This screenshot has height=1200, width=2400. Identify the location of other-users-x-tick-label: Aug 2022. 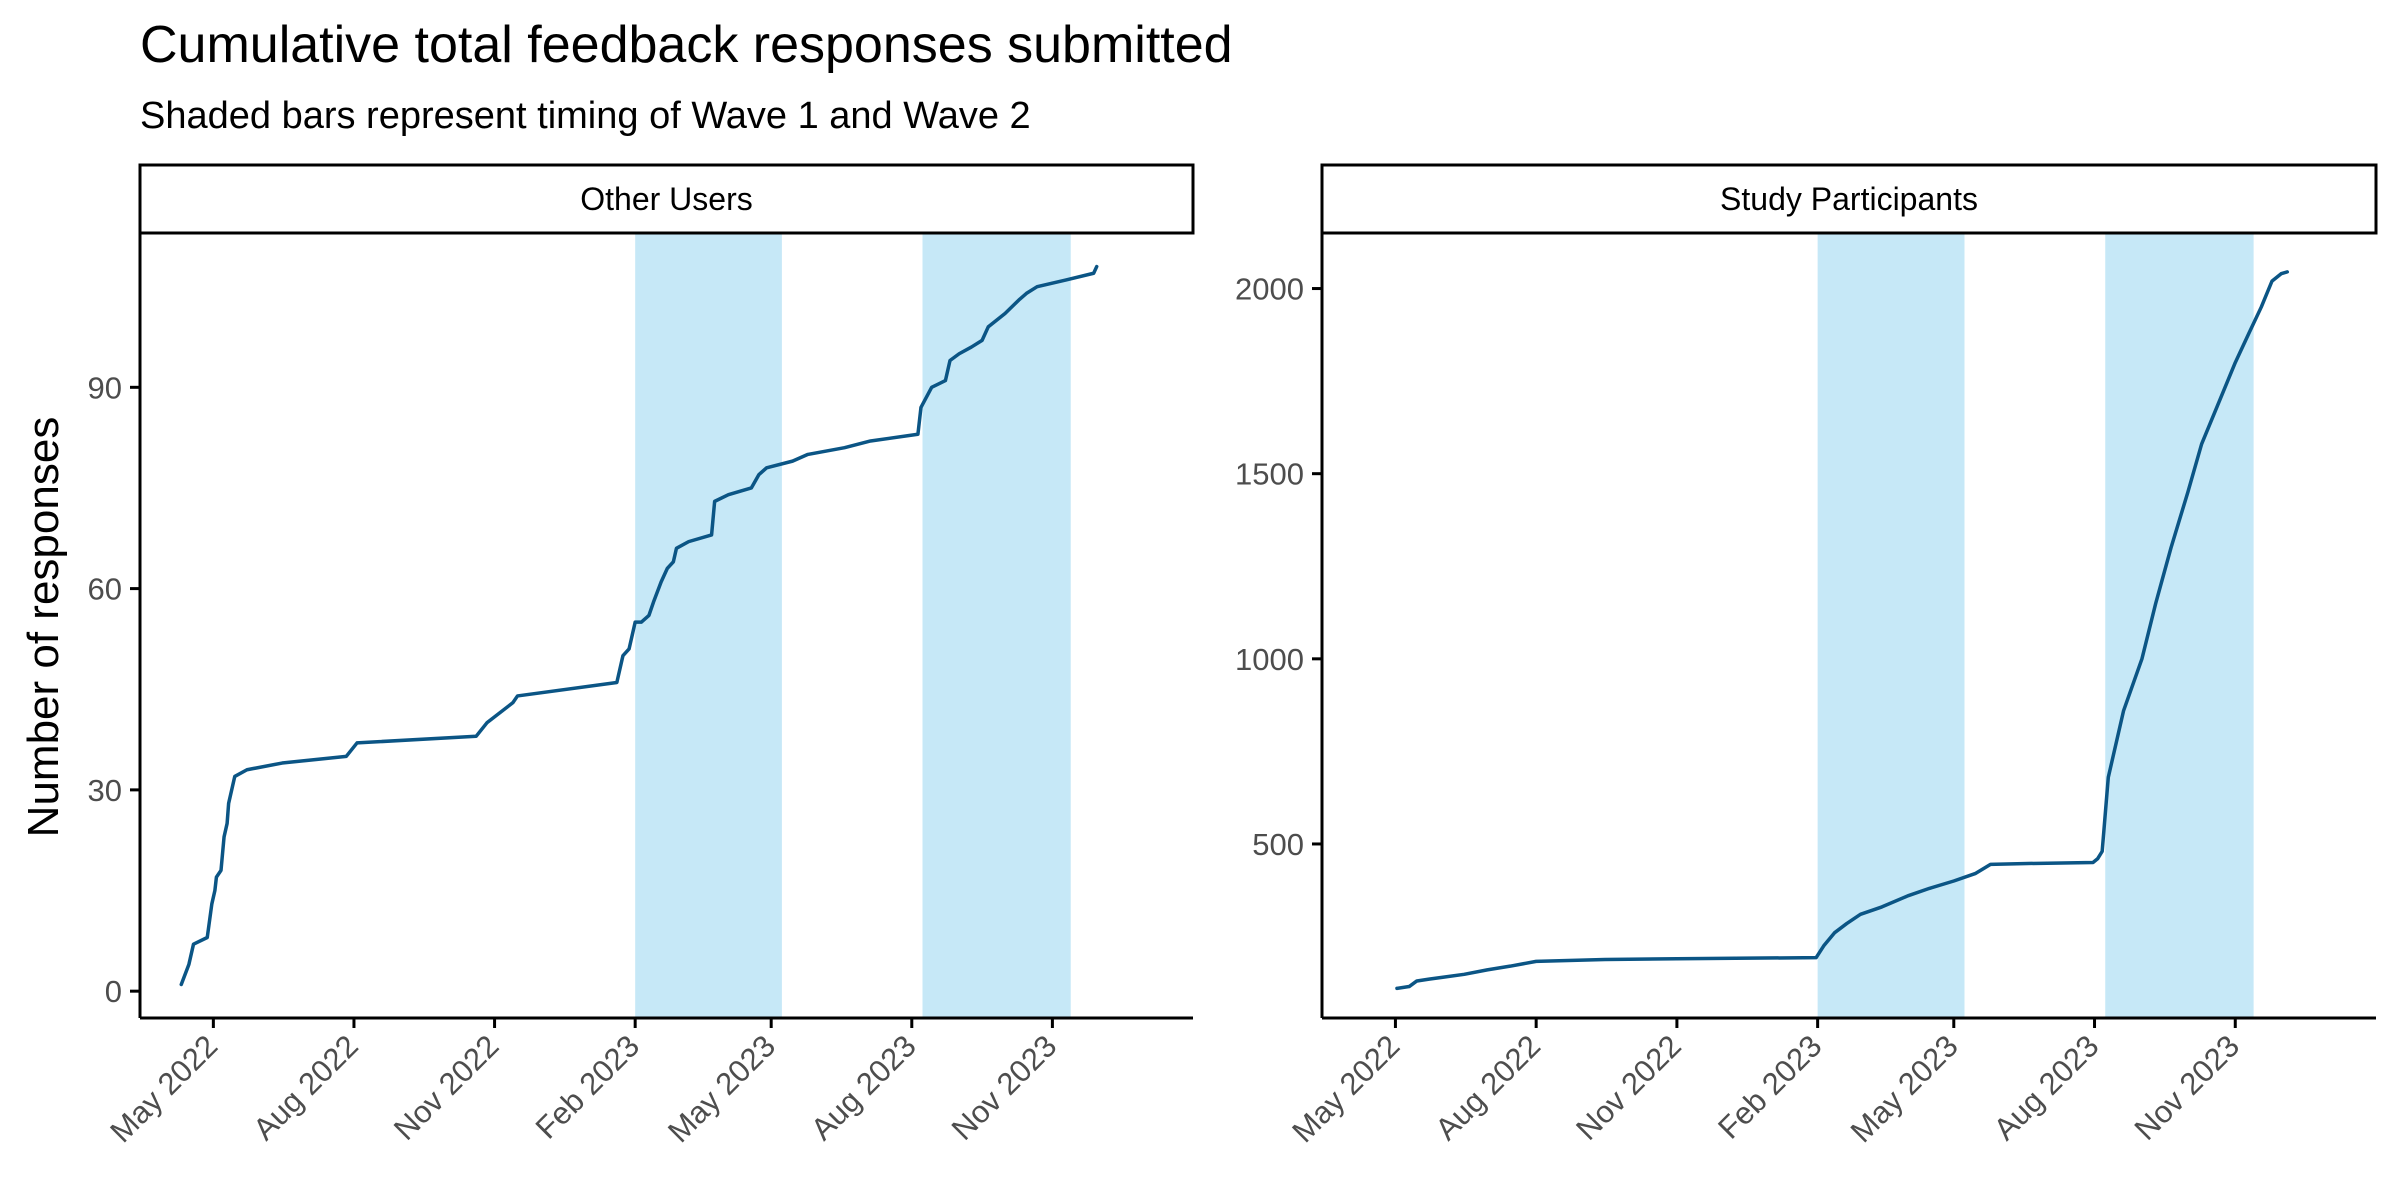
(305, 1087).